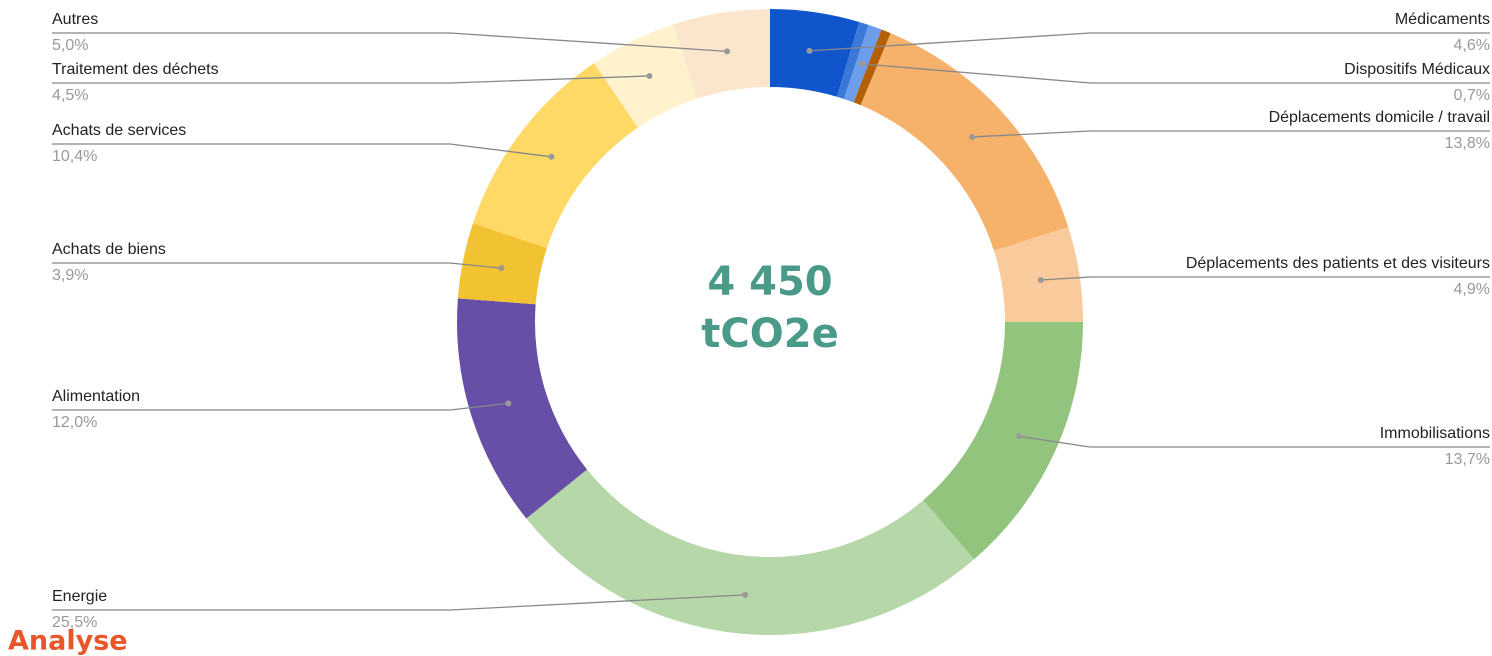 The image size is (1492, 656). I want to click on value-label: 13,7%, so click(1467, 459).